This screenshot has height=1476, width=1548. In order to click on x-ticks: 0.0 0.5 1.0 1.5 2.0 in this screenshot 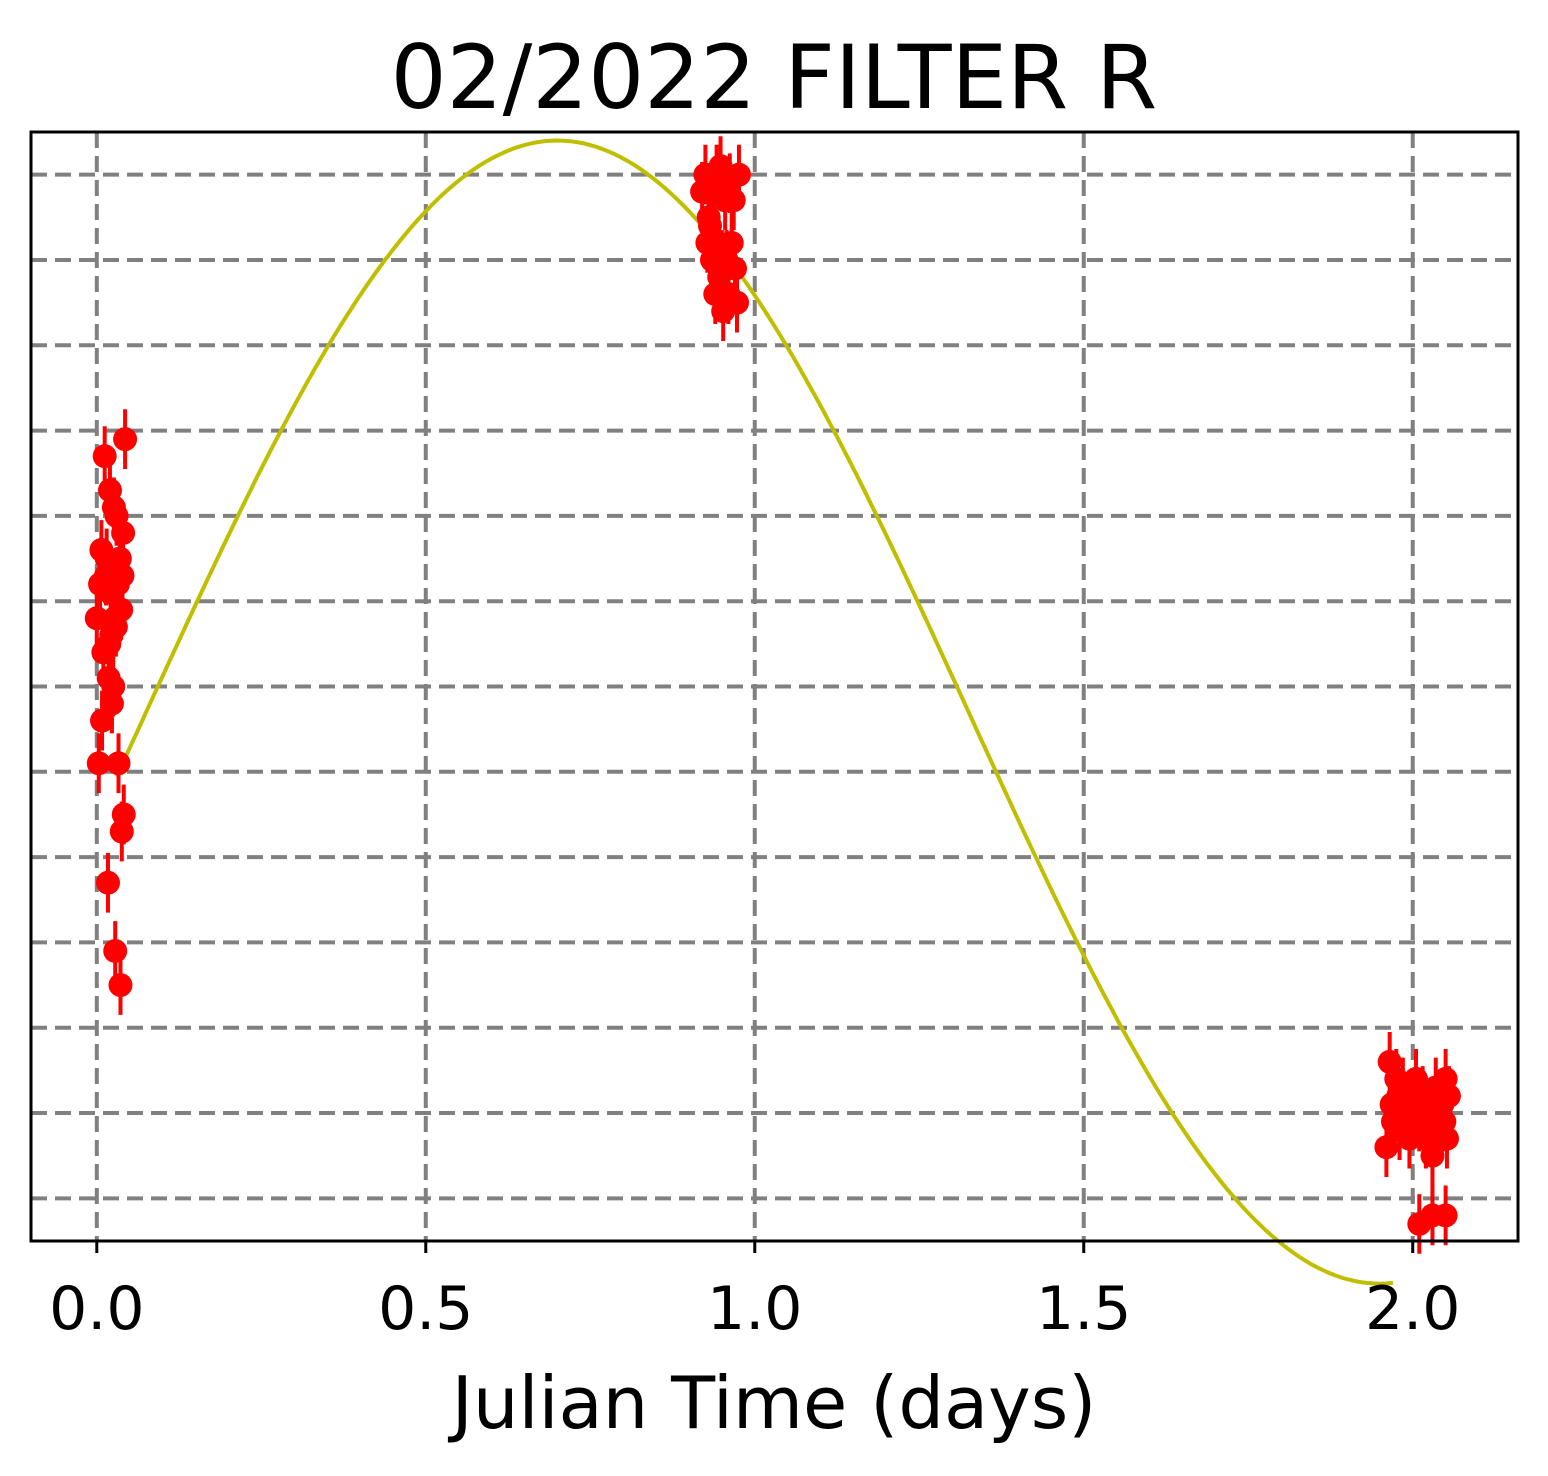, I will do `click(754, 1292)`.